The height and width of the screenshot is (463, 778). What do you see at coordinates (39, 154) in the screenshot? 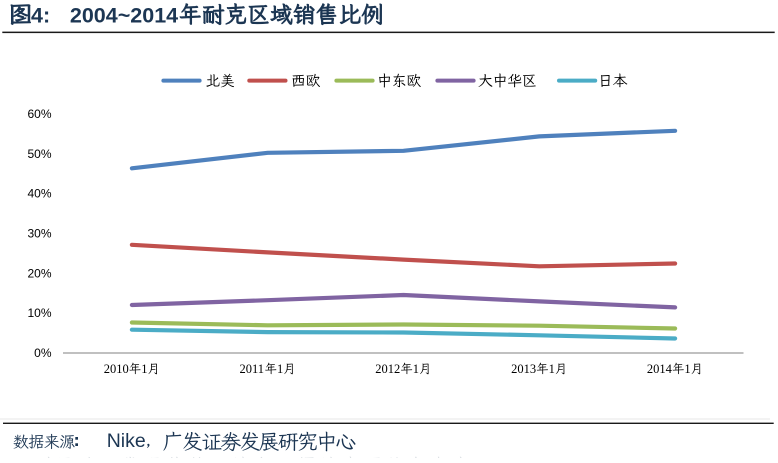
I see `svg-text: 50%` at bounding box center [39, 154].